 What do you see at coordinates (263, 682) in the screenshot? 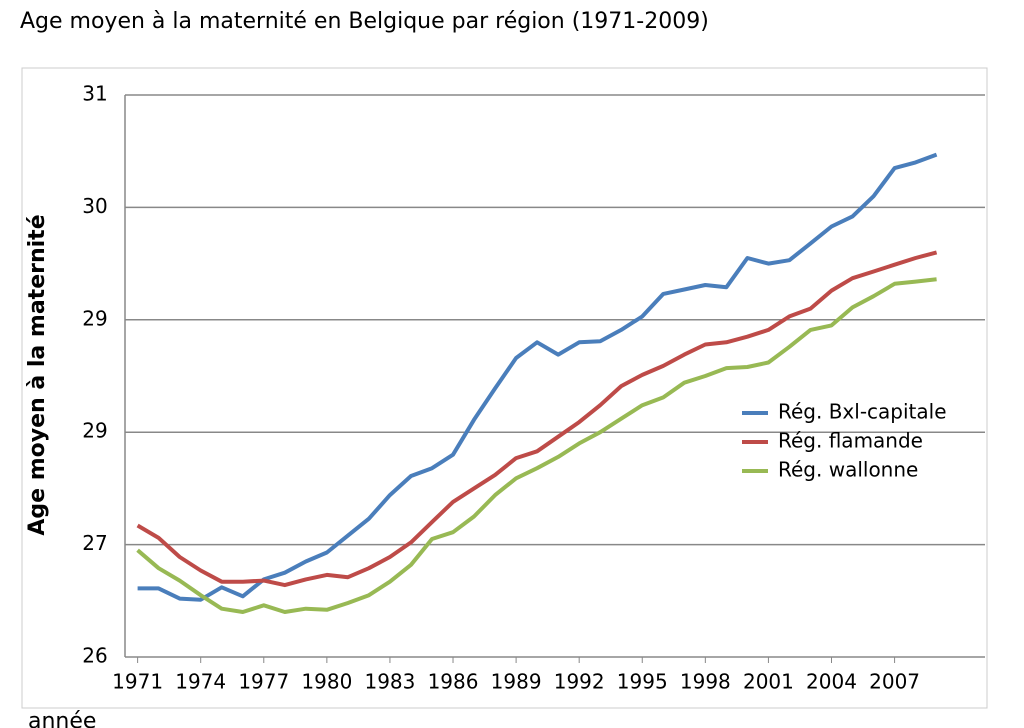
I see `x-tick-label: 1977` at bounding box center [263, 682].